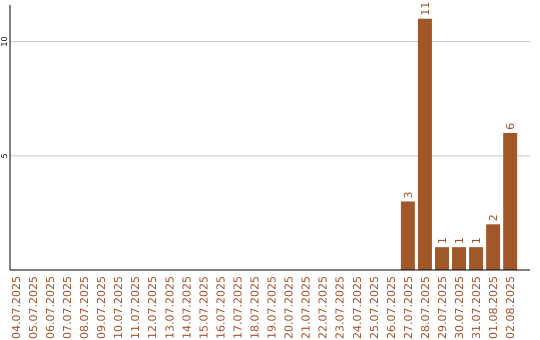 The width and height of the screenshot is (540, 340). Describe the element at coordinates (187, 307) in the screenshot. I see `x-tick-label: 14.07.2025` at that location.